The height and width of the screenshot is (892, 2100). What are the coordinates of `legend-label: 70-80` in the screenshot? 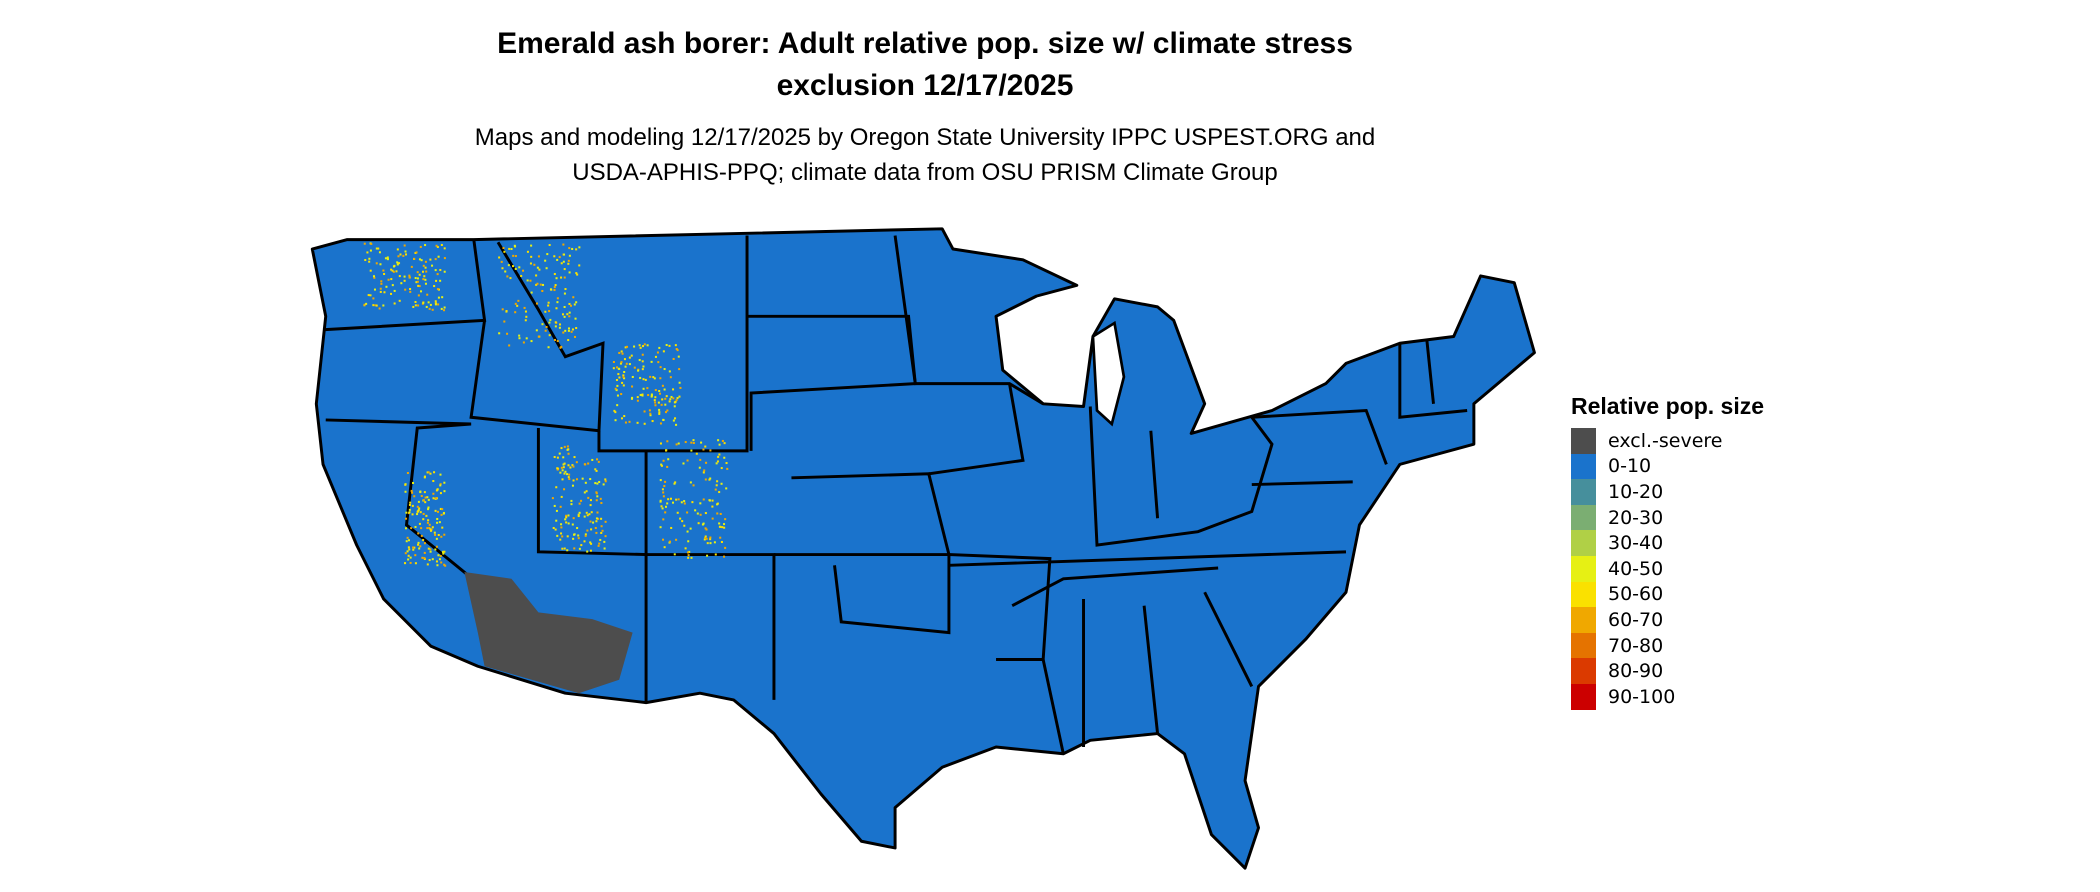 It's located at (1636, 645).